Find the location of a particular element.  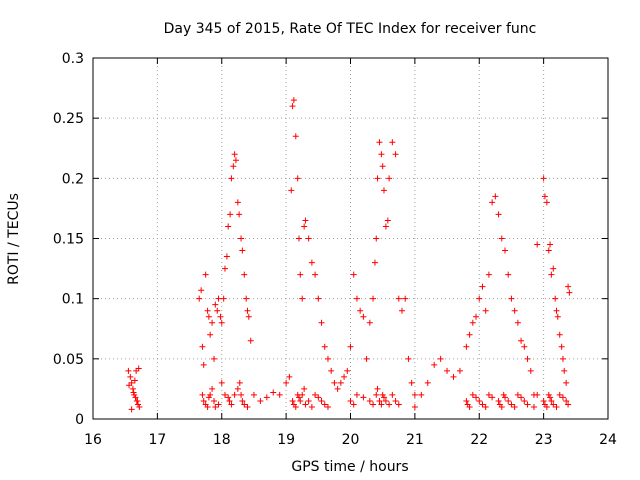

x-axis-title: GPS time / hours is located at coordinates (349, 467).